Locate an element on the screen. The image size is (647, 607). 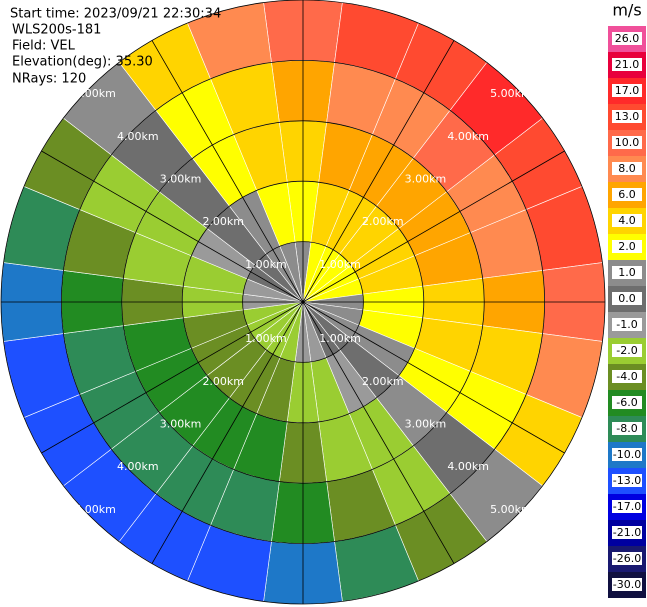
colorbar-label: 8.0 is located at coordinates (627, 168).